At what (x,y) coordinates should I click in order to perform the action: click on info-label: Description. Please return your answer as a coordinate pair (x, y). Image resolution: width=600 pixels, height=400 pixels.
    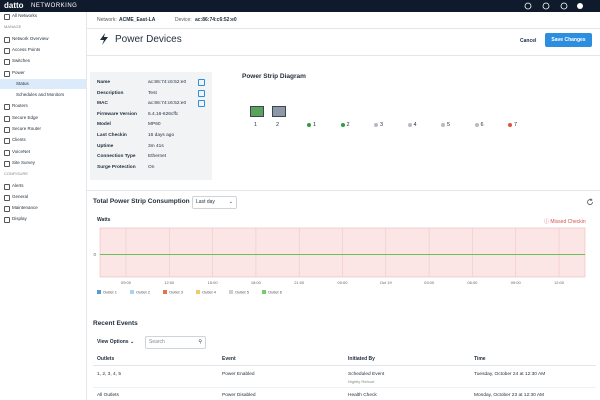
    Looking at the image, I should click on (110, 93).